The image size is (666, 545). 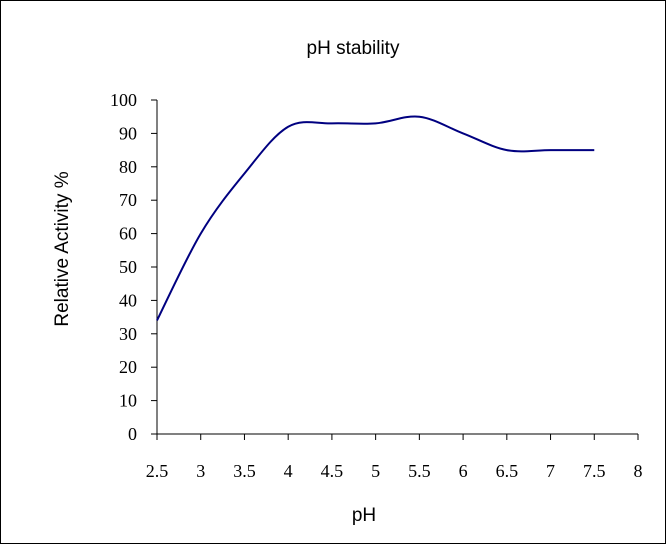 What do you see at coordinates (128, 367) in the screenshot?
I see `y-tick-label: 20` at bounding box center [128, 367].